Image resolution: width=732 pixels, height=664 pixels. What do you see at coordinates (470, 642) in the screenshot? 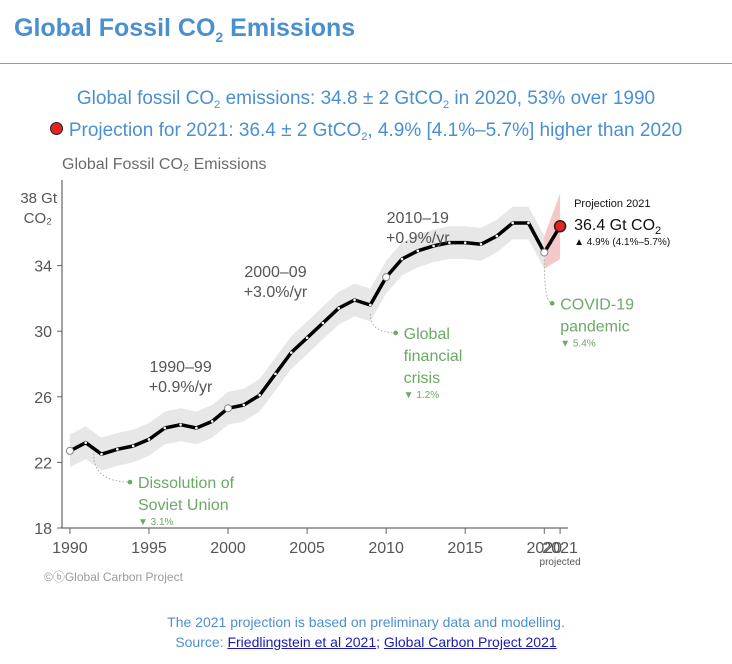
I see `source-link-gcp: Global Carbon Project 2021` at bounding box center [470, 642].